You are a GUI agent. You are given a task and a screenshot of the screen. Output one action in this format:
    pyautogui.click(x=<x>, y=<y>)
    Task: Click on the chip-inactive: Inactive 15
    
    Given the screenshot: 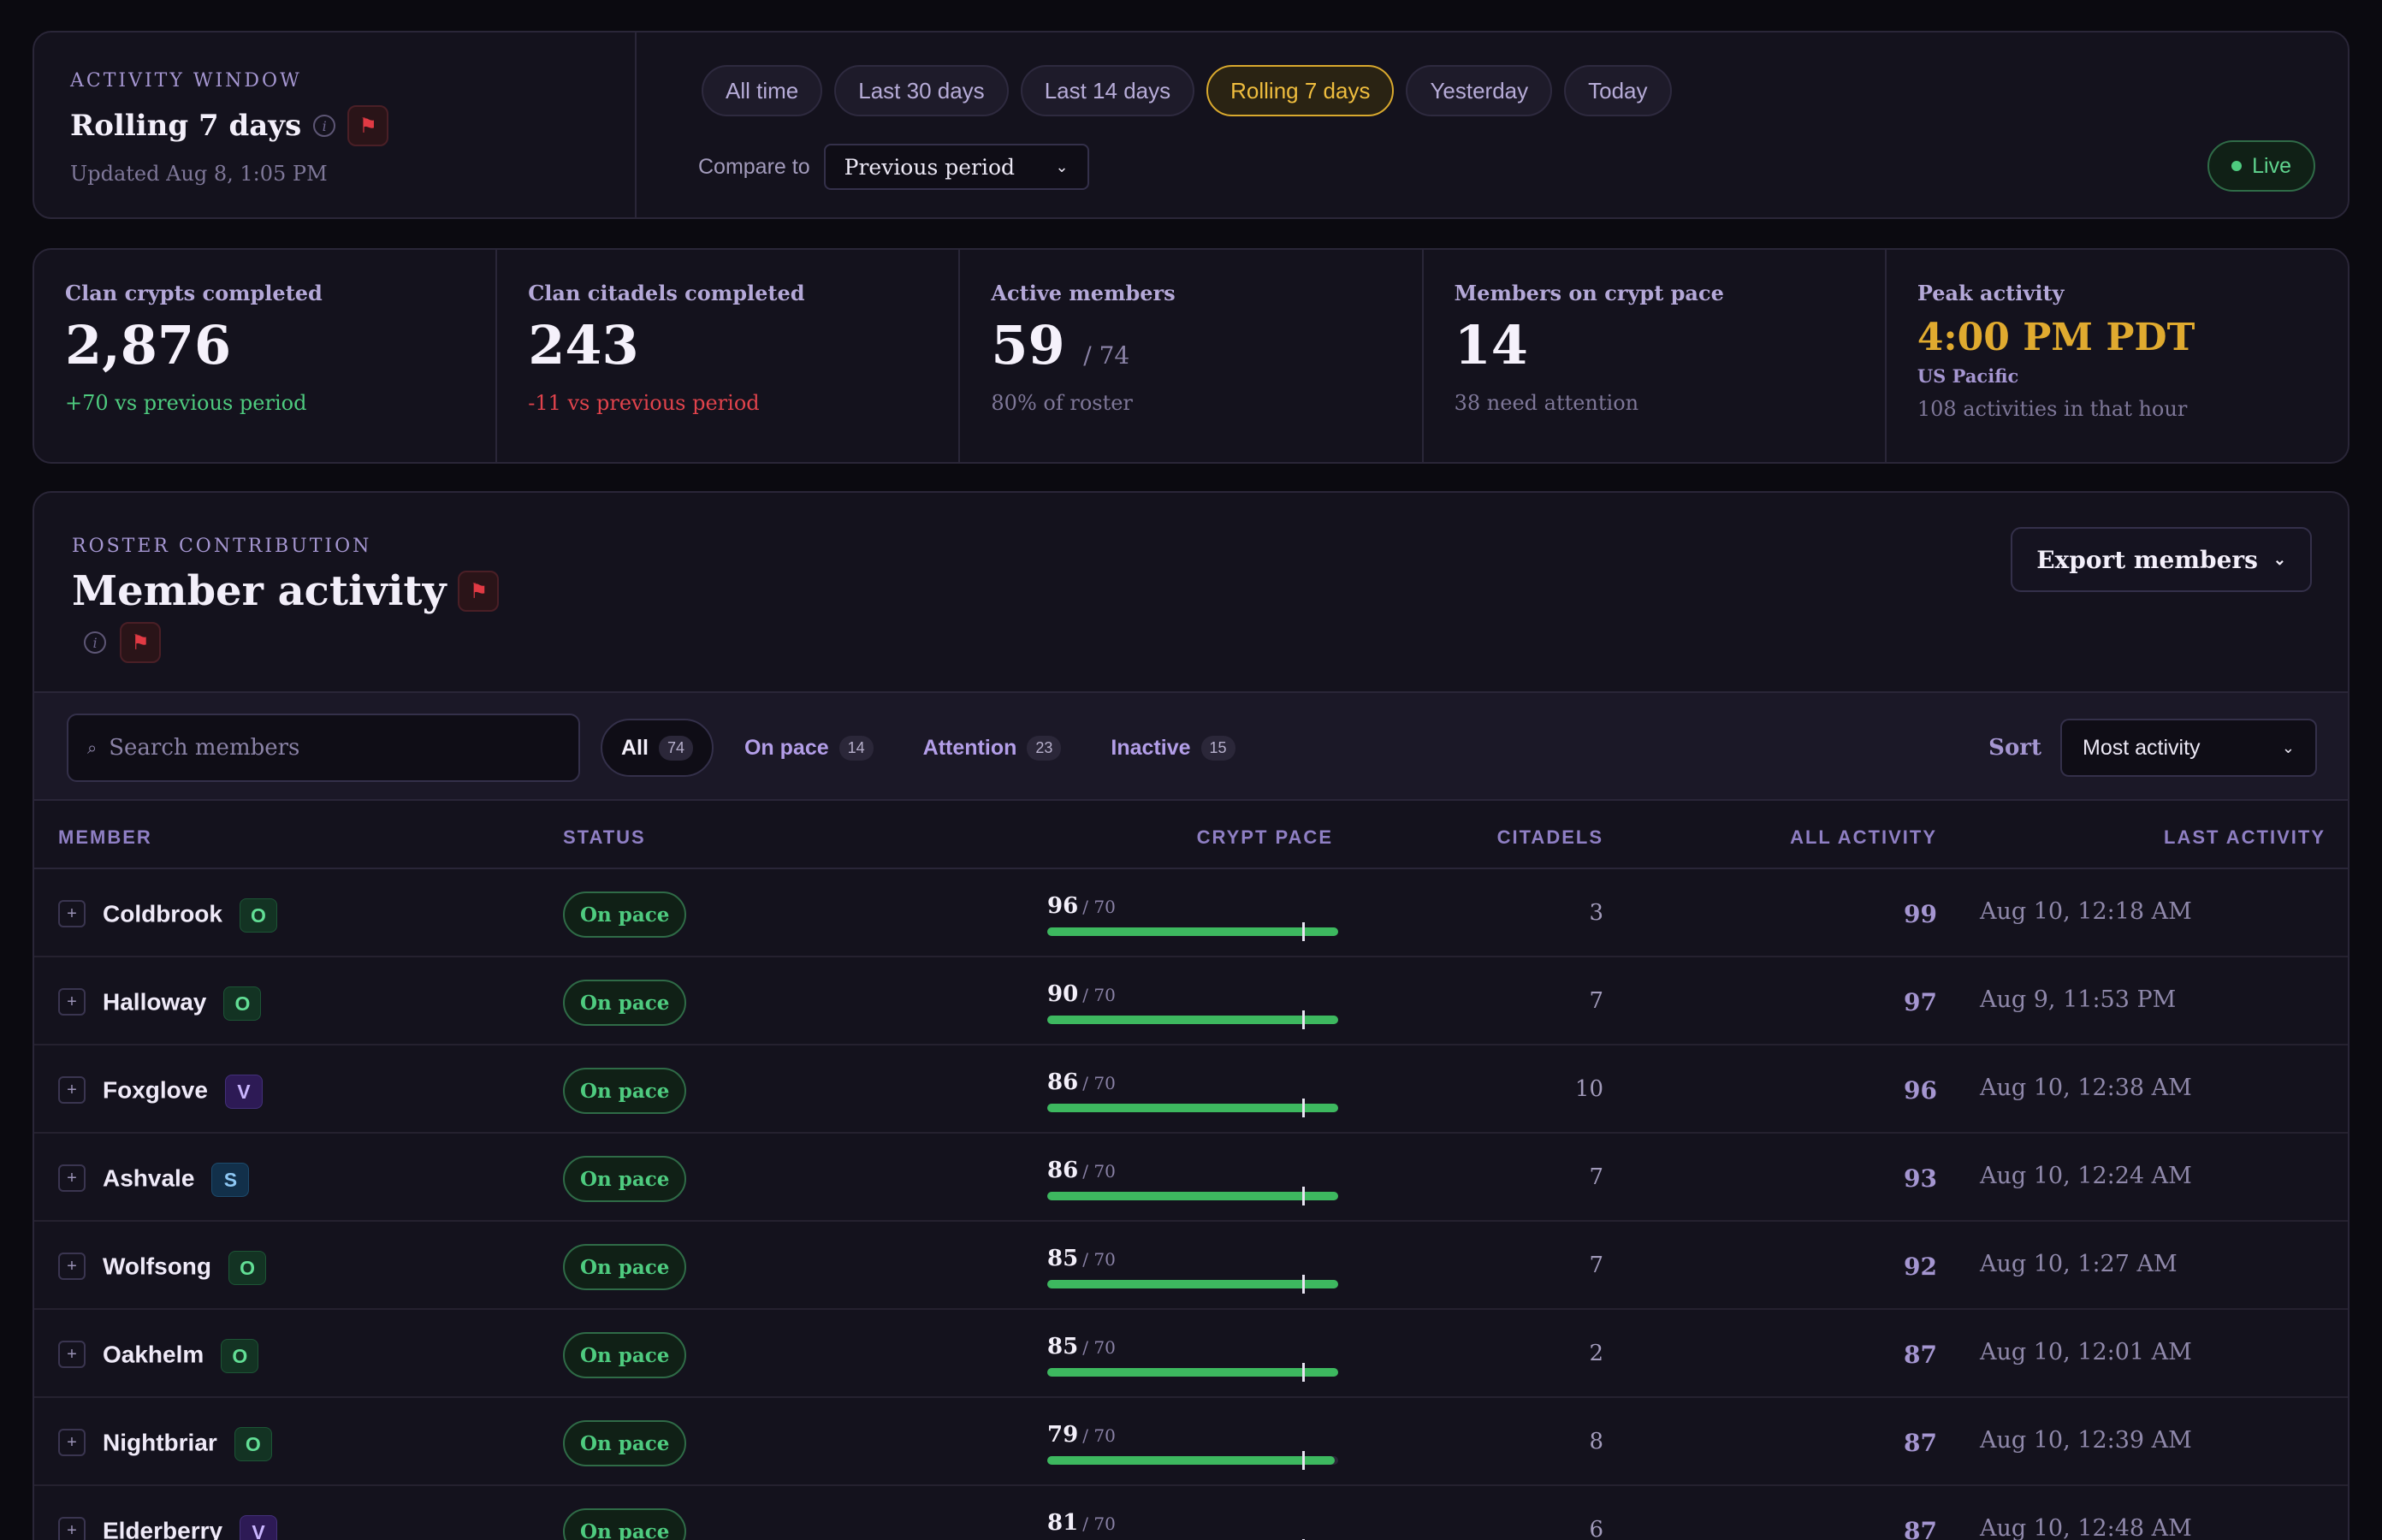 What is the action you would take?
    pyautogui.click(x=1172, y=748)
    